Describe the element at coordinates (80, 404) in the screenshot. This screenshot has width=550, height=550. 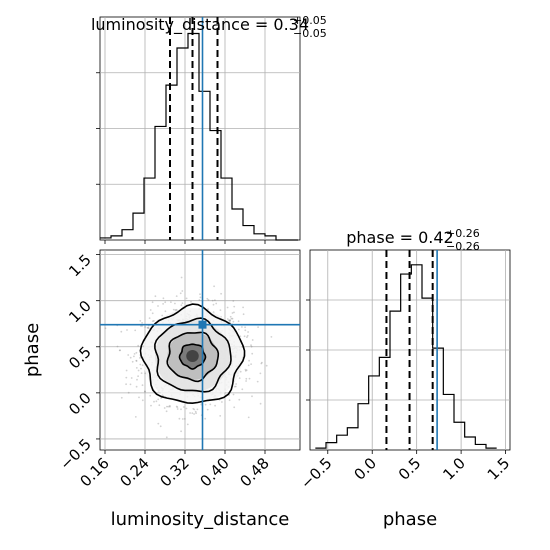
I see `y-tick-label: 0.0` at that location.